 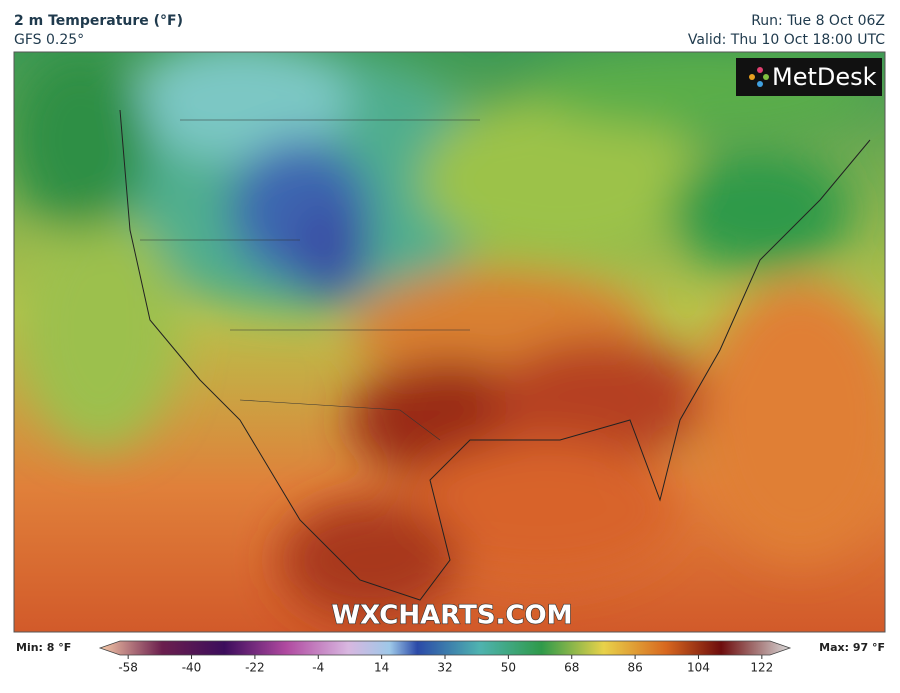 I want to click on colorbar-tick-label: -40, so click(x=192, y=668).